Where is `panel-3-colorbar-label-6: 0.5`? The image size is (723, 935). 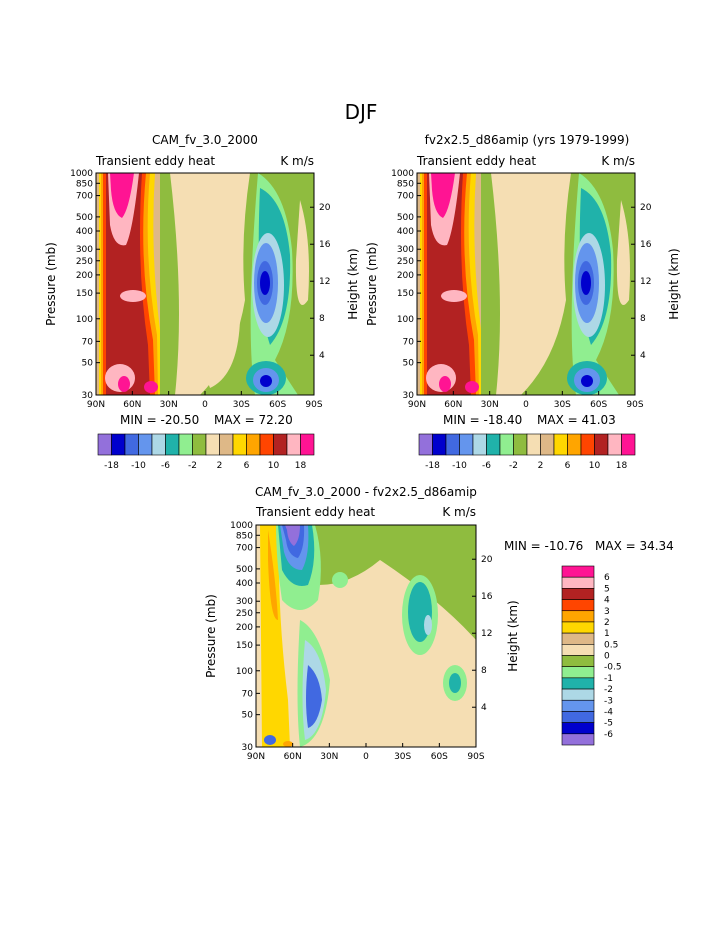 panel-3-colorbar-label-6: 0.5 is located at coordinates (611, 645).